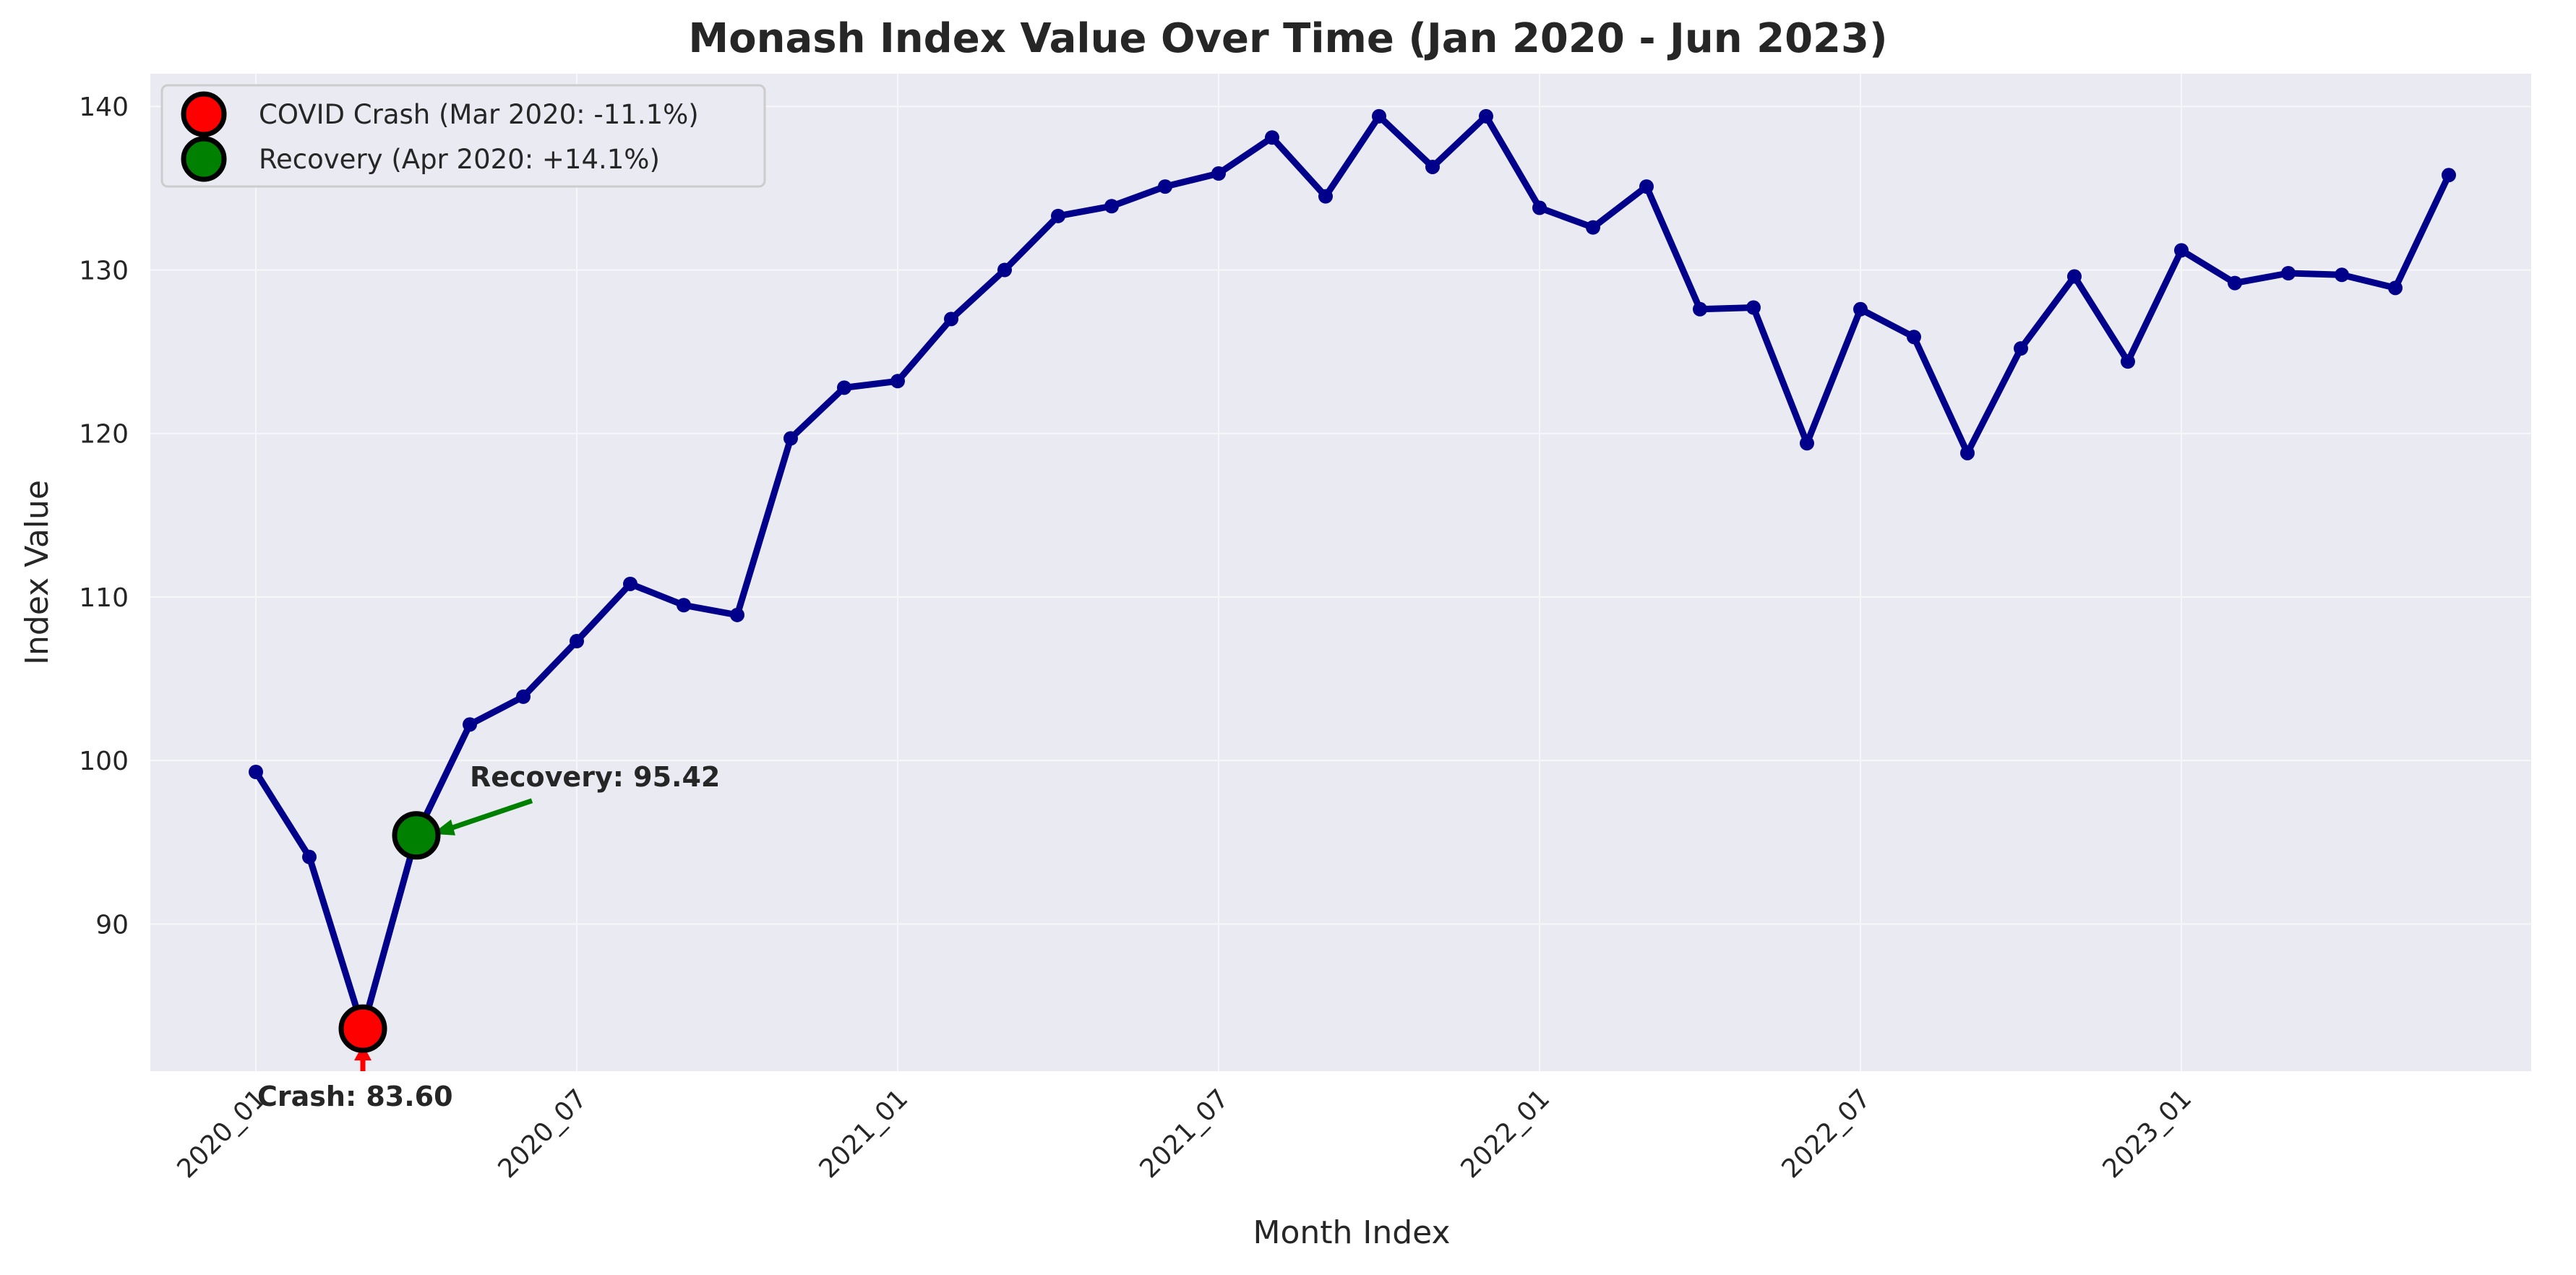 The height and width of the screenshot is (1275, 2576). I want to click on x-tick-label: 2021_01, so click(864, 1133).